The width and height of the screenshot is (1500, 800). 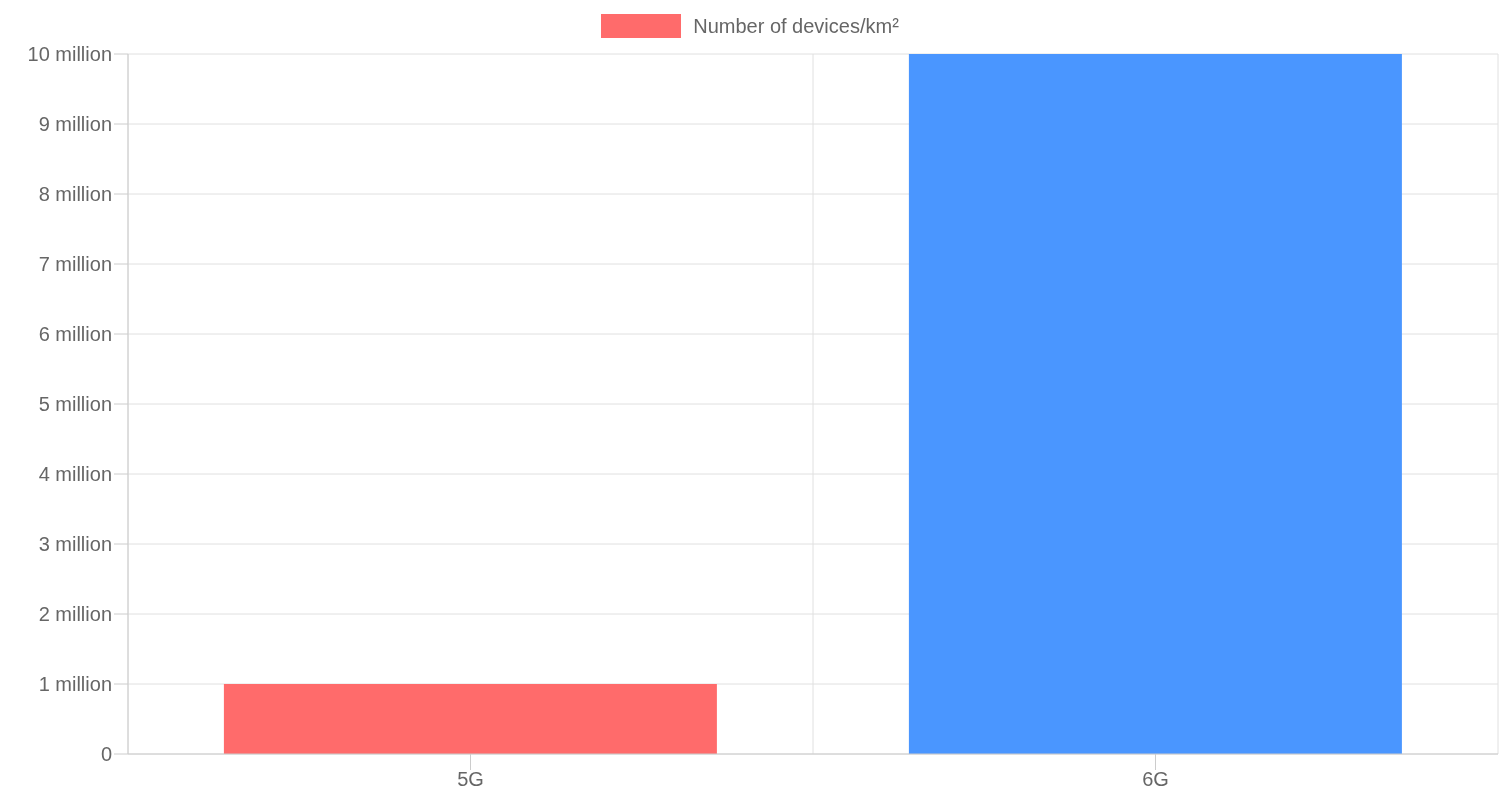 What do you see at coordinates (75, 544) in the screenshot?
I see `y-tick-label: 3 million` at bounding box center [75, 544].